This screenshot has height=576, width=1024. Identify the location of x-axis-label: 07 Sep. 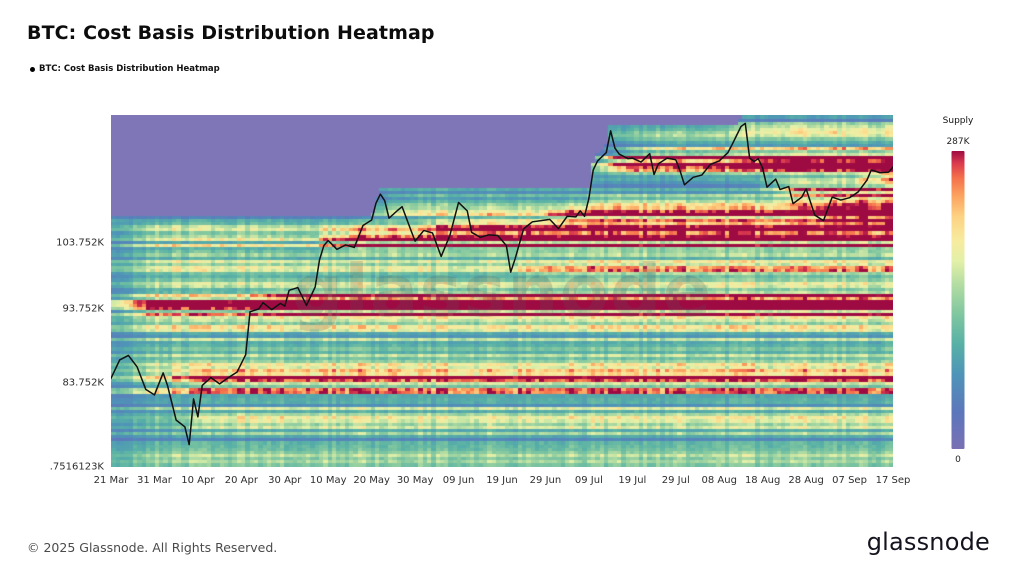
(849, 480).